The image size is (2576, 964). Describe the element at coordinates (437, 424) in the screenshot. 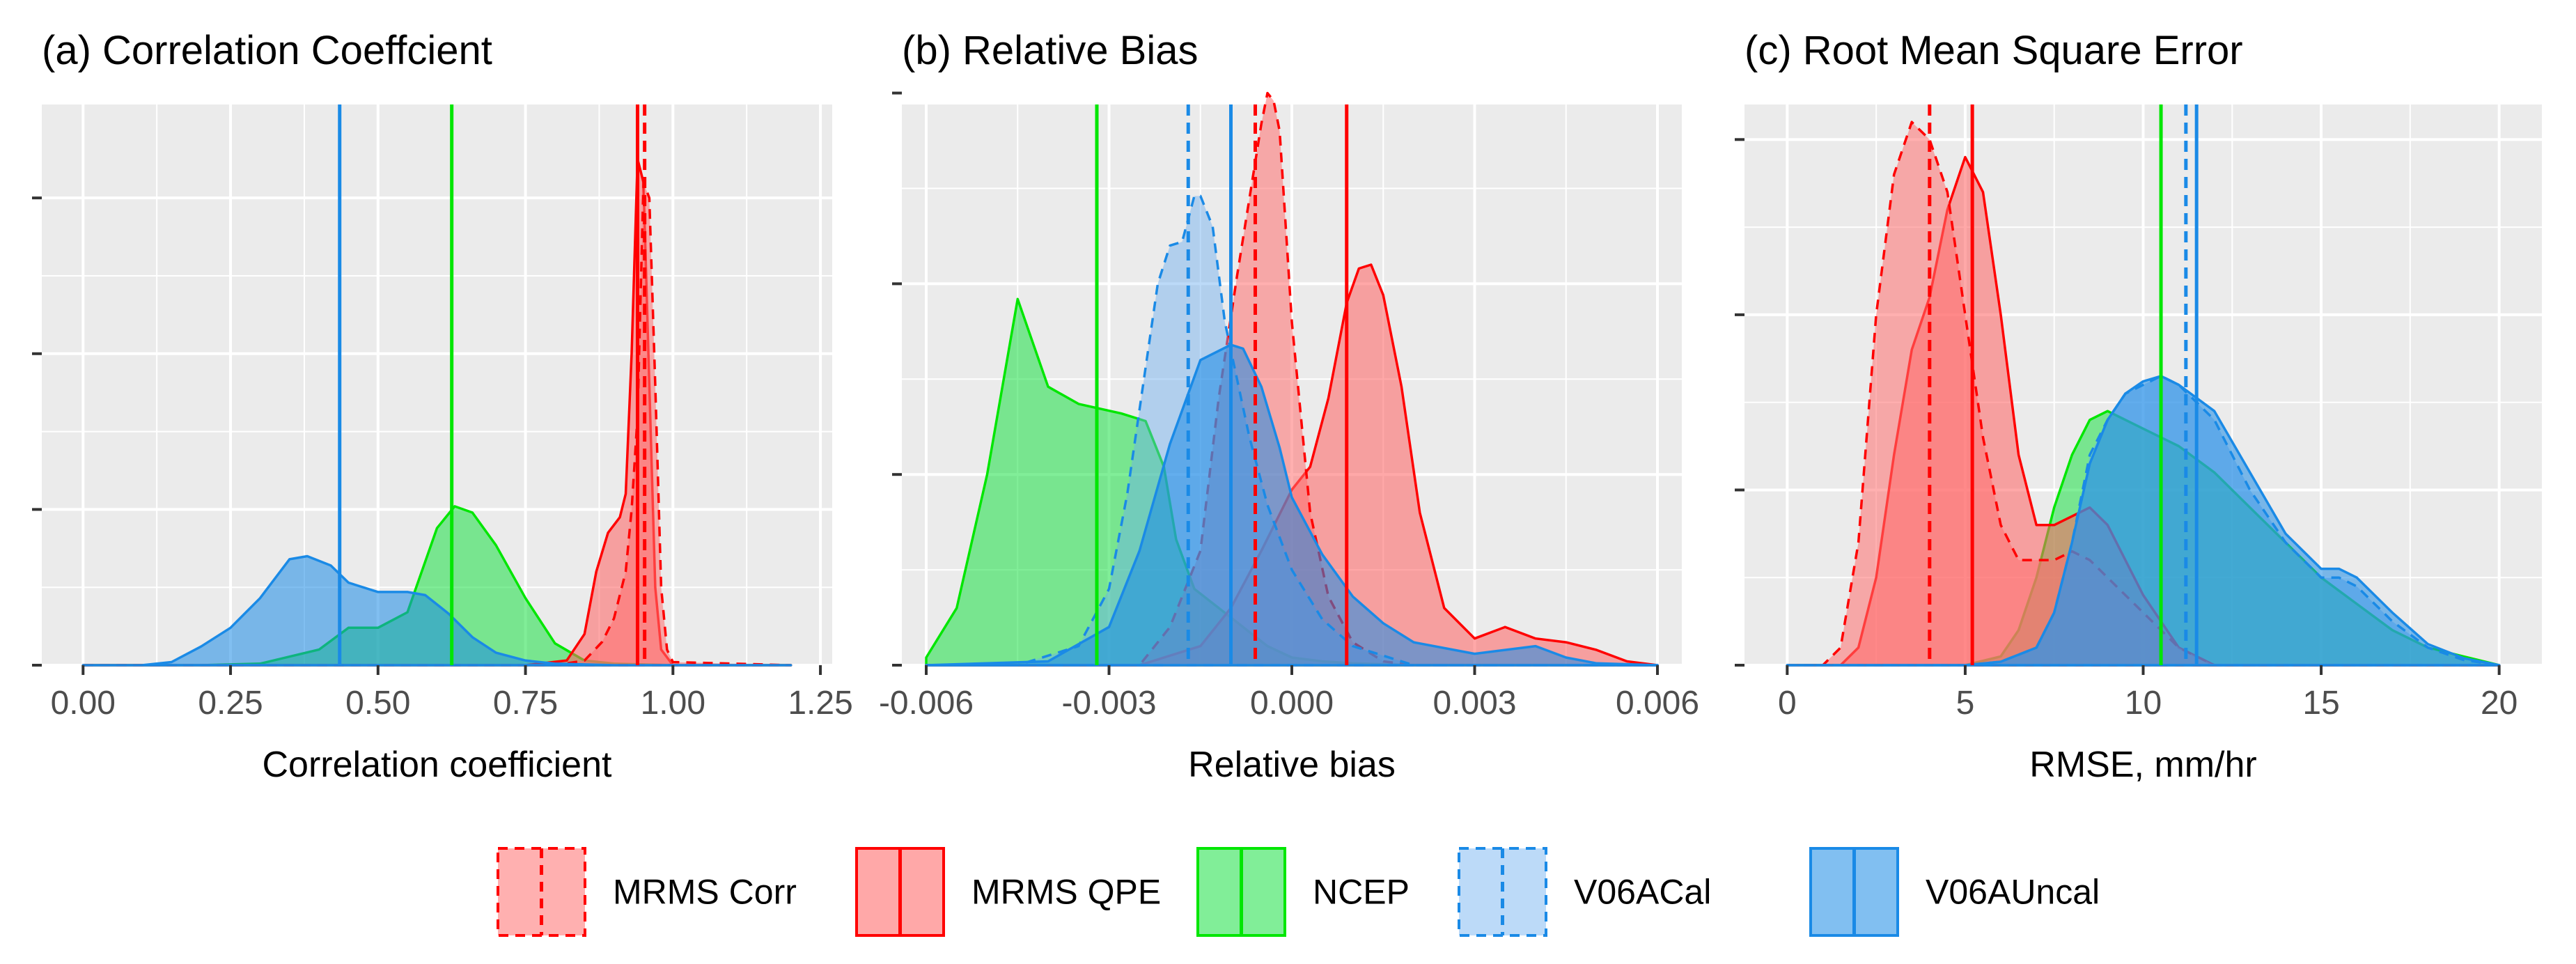

I see `density-corr` at that location.